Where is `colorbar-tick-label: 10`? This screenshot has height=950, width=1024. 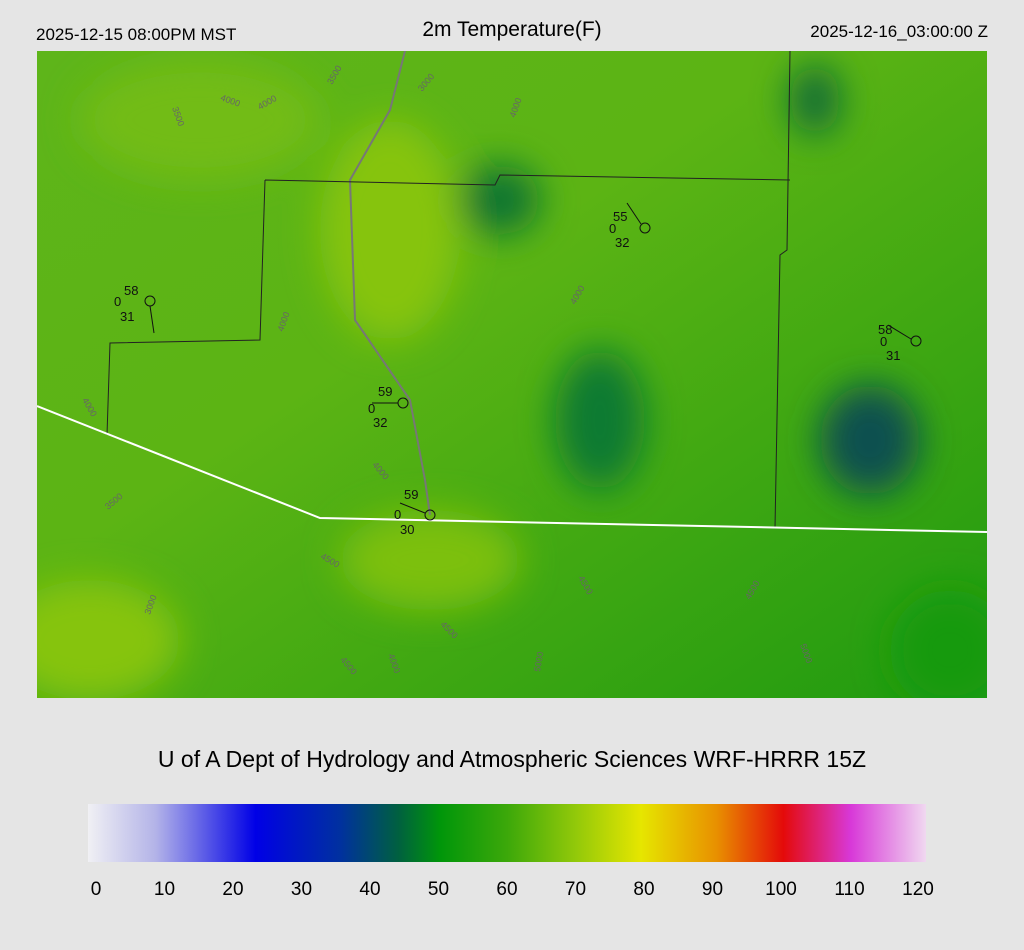
colorbar-tick-label: 10 is located at coordinates (164, 889).